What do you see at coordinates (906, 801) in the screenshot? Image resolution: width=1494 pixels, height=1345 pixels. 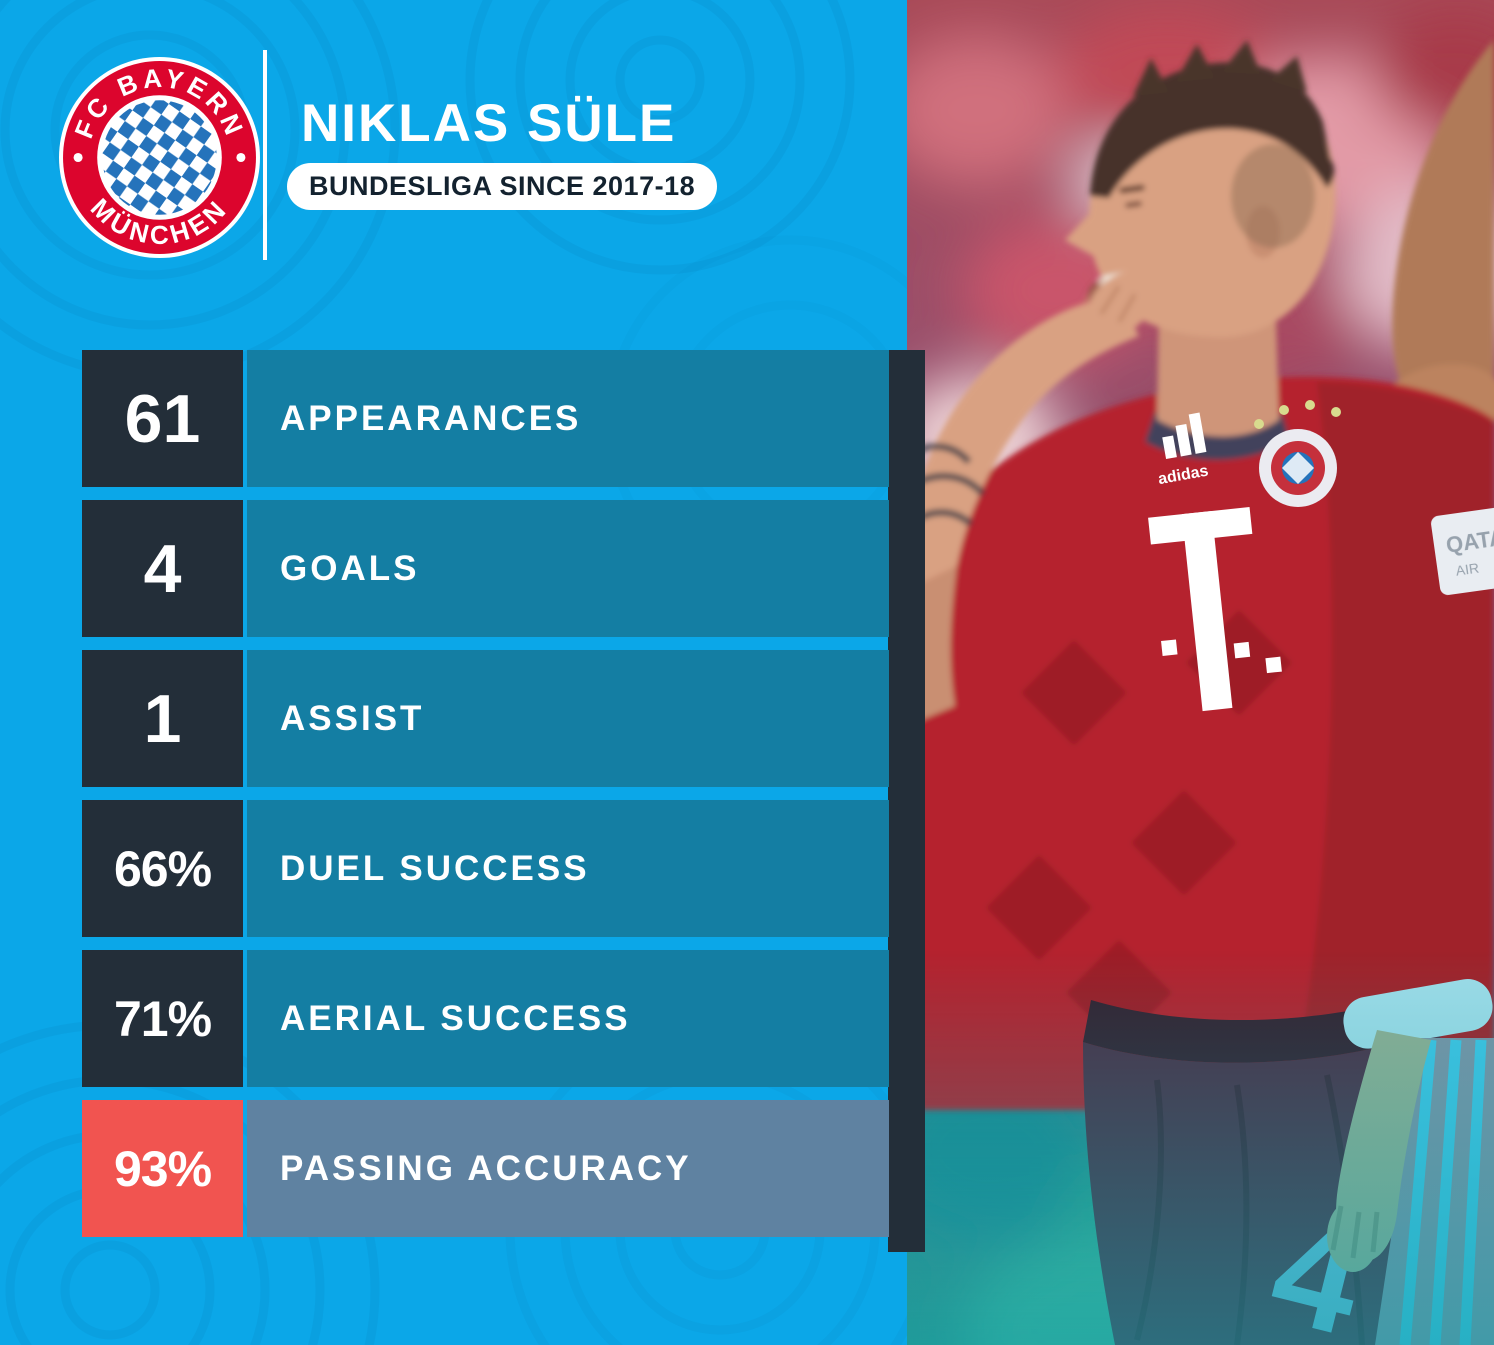 I see `stats-right-strip` at bounding box center [906, 801].